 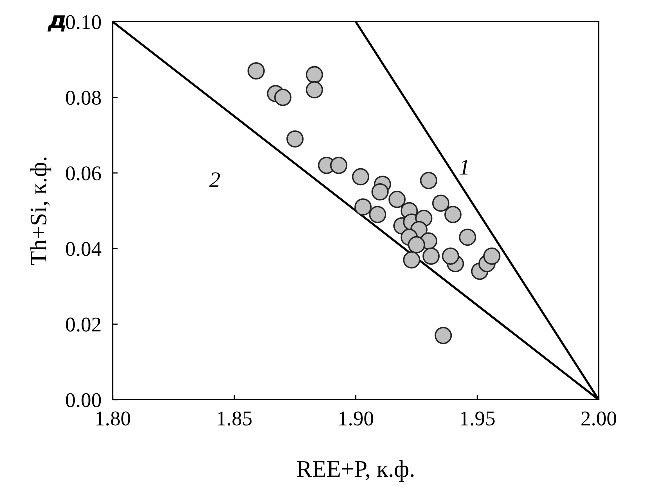 What do you see at coordinates (478, 419) in the screenshot?
I see `x-tick-label: 1.95` at bounding box center [478, 419].